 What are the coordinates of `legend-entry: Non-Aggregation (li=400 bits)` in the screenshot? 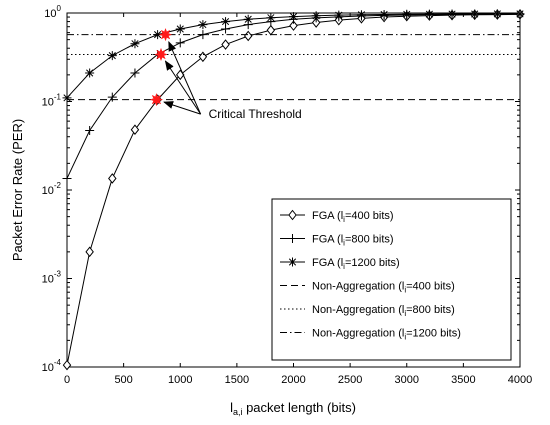 It's located at (367, 288).